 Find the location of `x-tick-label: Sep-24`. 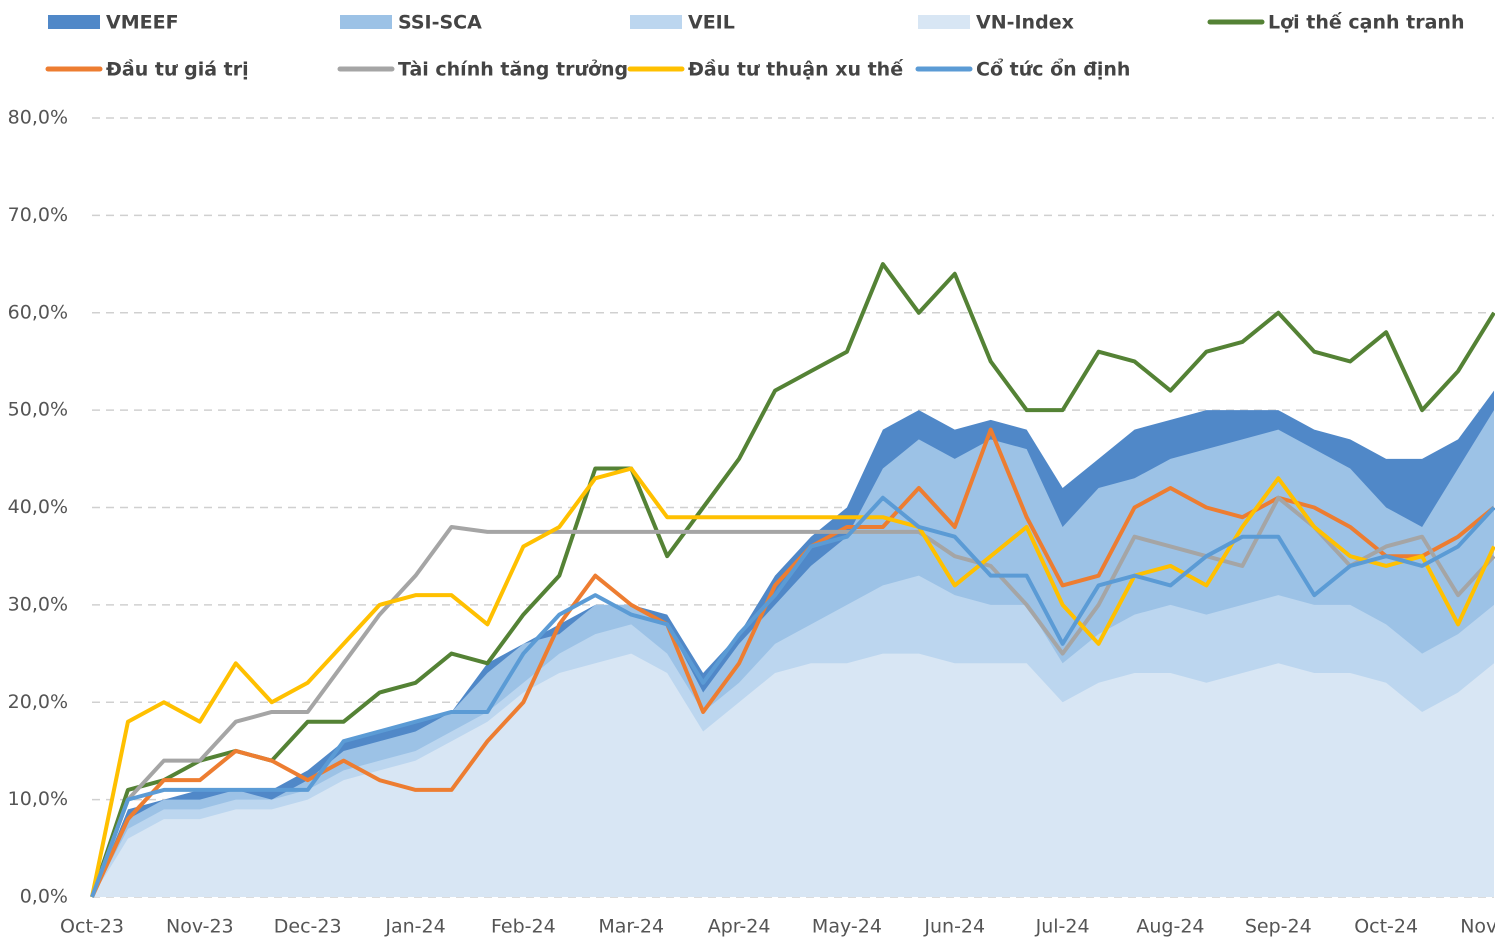

x-tick-label: Sep-24 is located at coordinates (1278, 927).